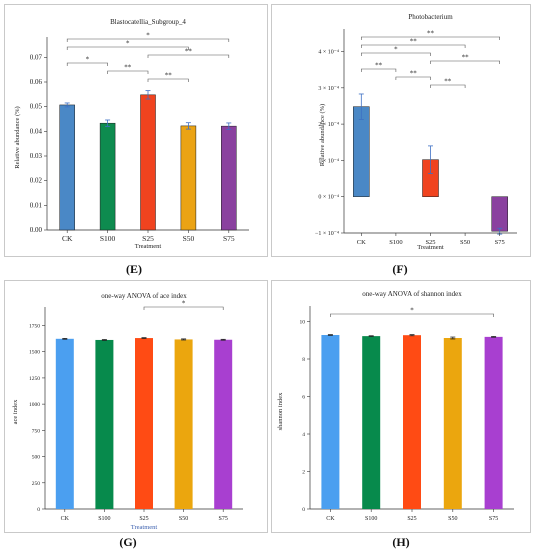  I want to click on y-tick-label: 0.06, so click(36, 82).